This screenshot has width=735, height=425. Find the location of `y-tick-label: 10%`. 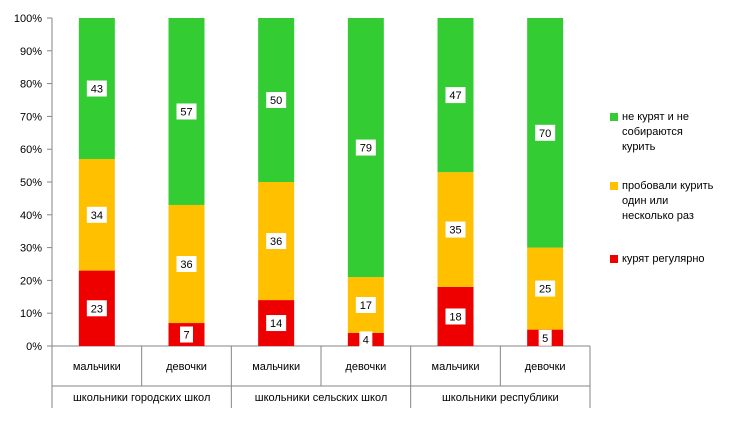

y-tick-label: 10% is located at coordinates (31, 314).